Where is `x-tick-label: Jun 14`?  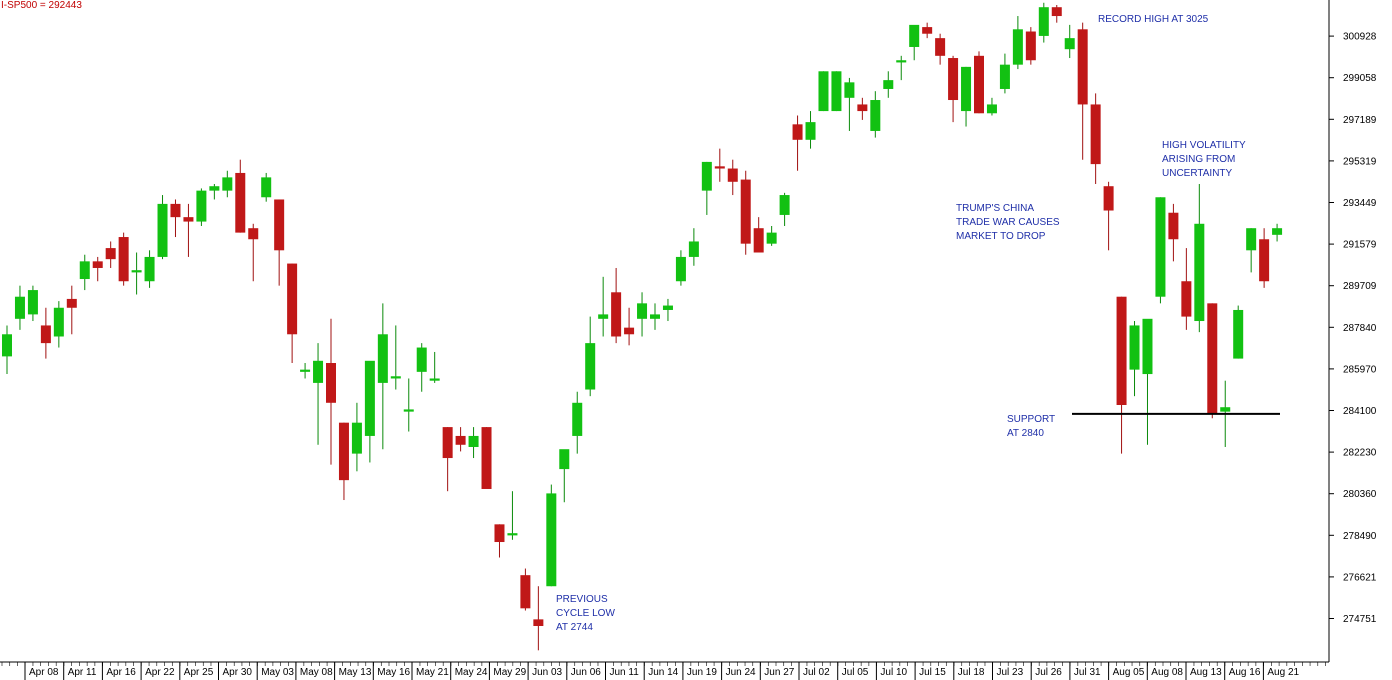 x-tick-label: Jun 14 is located at coordinates (663, 672).